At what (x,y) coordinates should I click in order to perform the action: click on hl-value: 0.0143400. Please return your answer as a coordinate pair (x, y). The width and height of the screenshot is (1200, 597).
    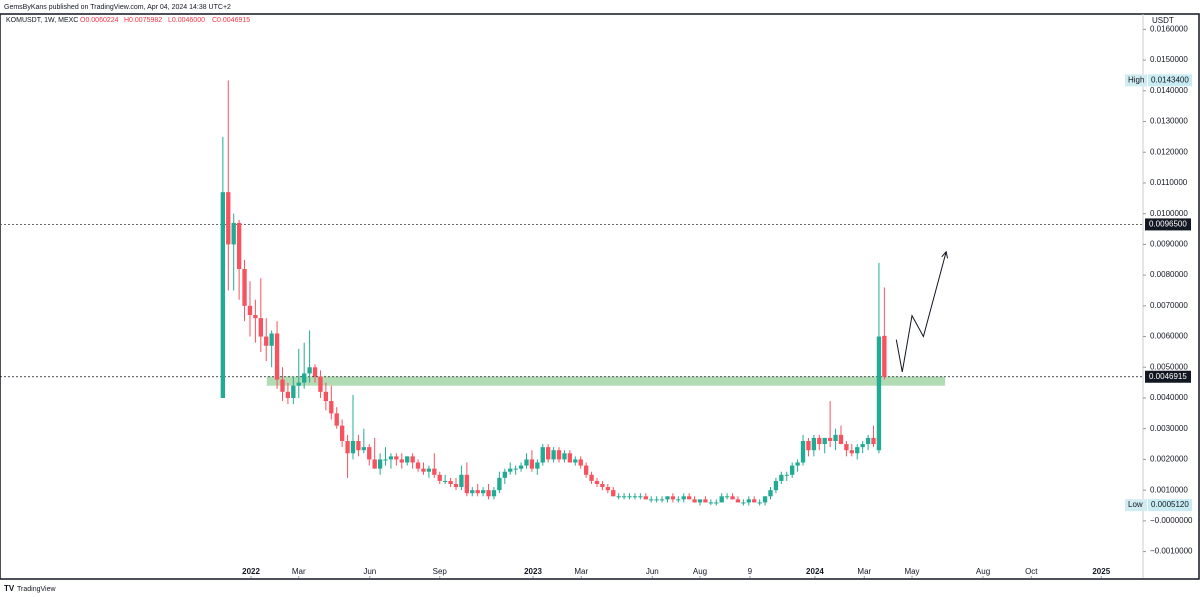
    Looking at the image, I should click on (1170, 79).